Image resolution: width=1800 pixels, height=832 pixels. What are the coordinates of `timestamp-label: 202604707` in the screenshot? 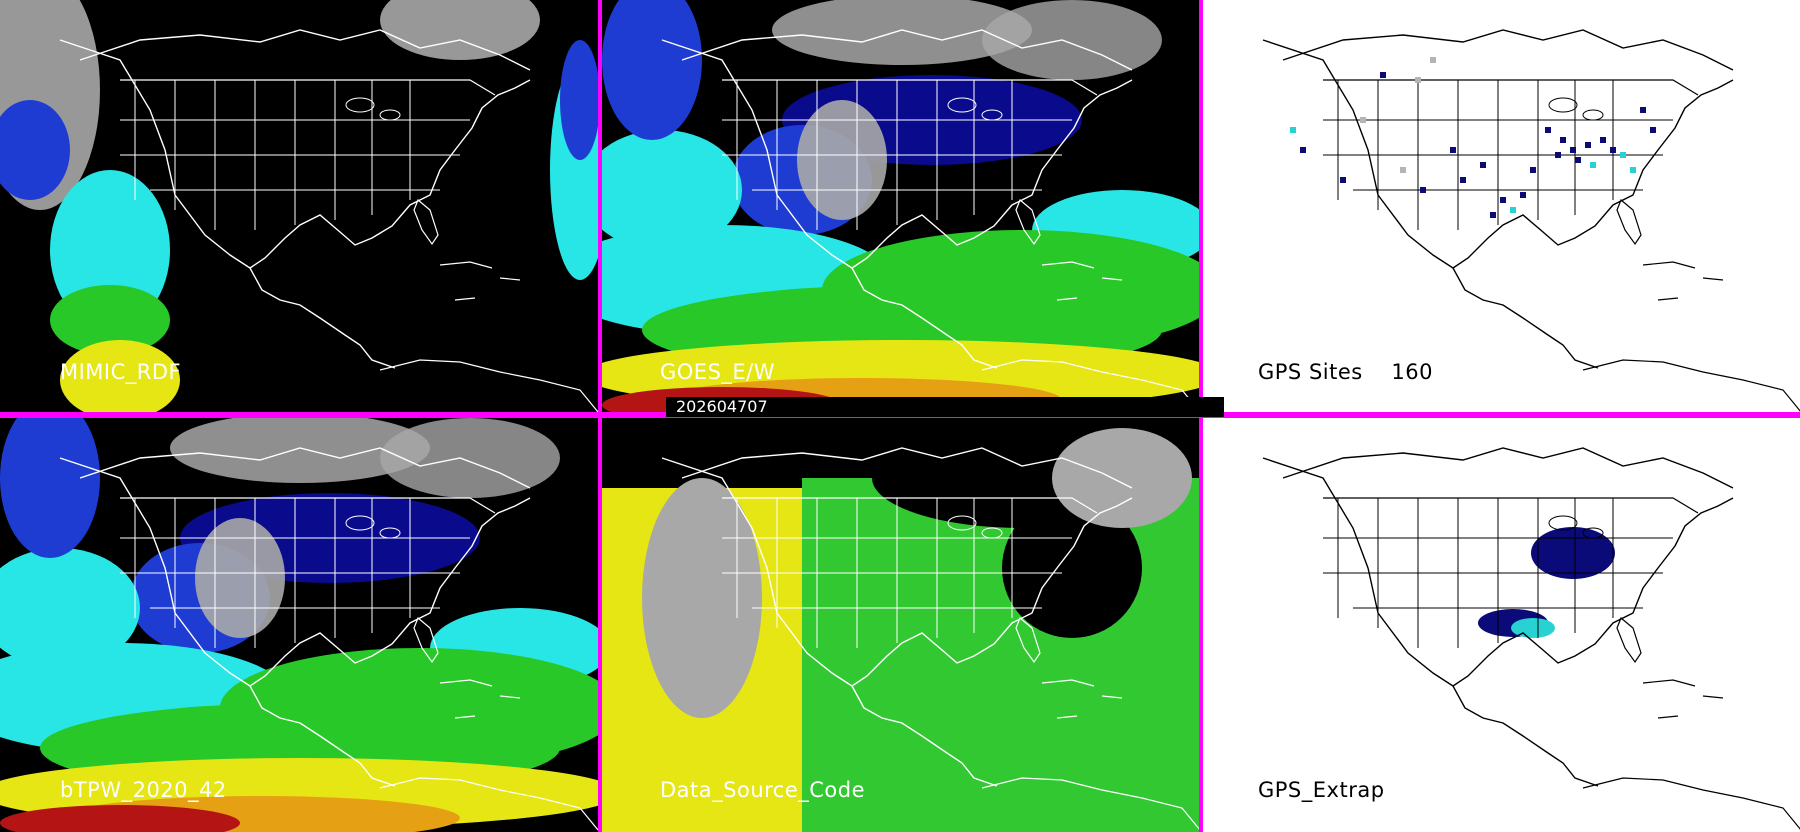 It's located at (945, 407).